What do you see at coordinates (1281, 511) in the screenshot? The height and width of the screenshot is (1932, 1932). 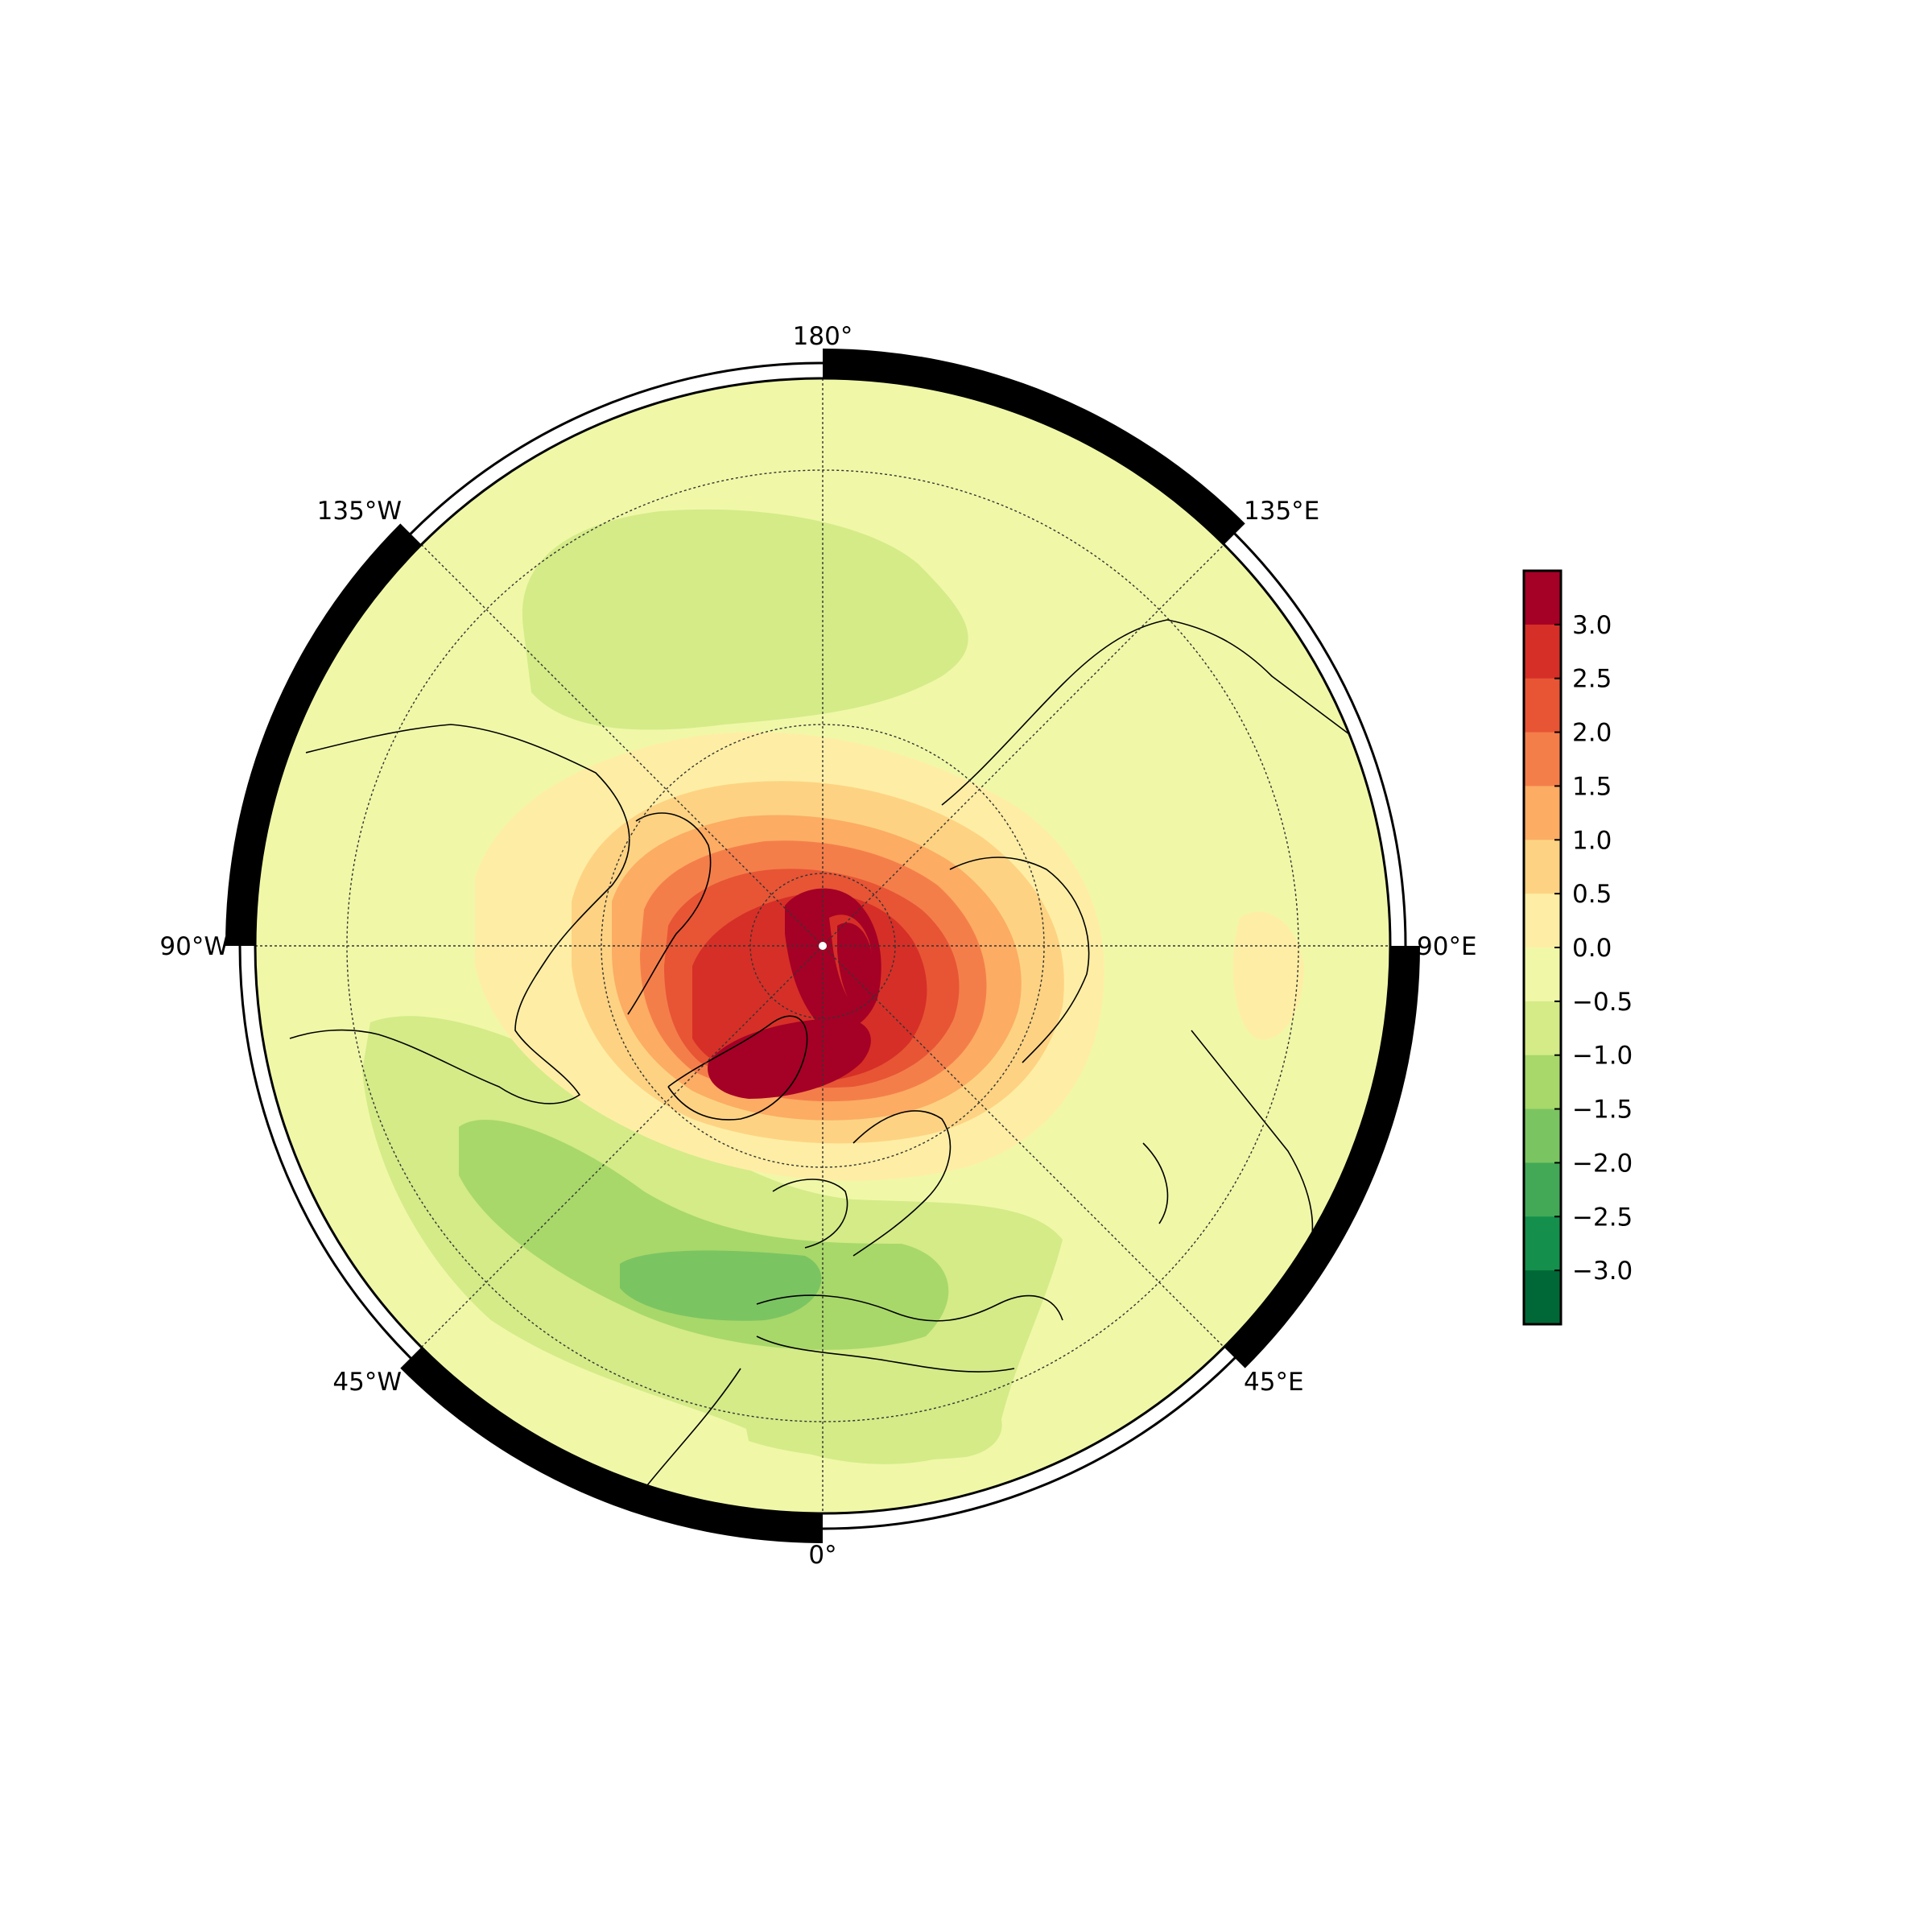 I see `lon-label-135e: 135°E` at bounding box center [1281, 511].